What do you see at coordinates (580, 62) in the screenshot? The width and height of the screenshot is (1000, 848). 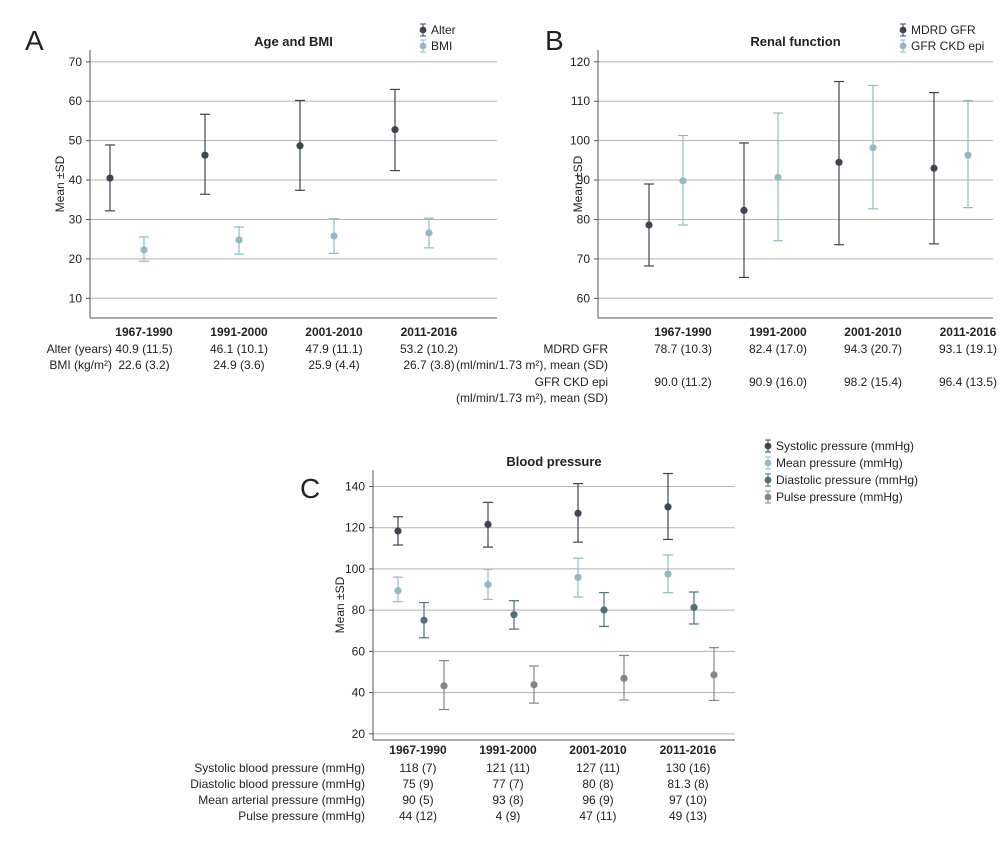 I see `y-tick-label: 120` at bounding box center [580, 62].